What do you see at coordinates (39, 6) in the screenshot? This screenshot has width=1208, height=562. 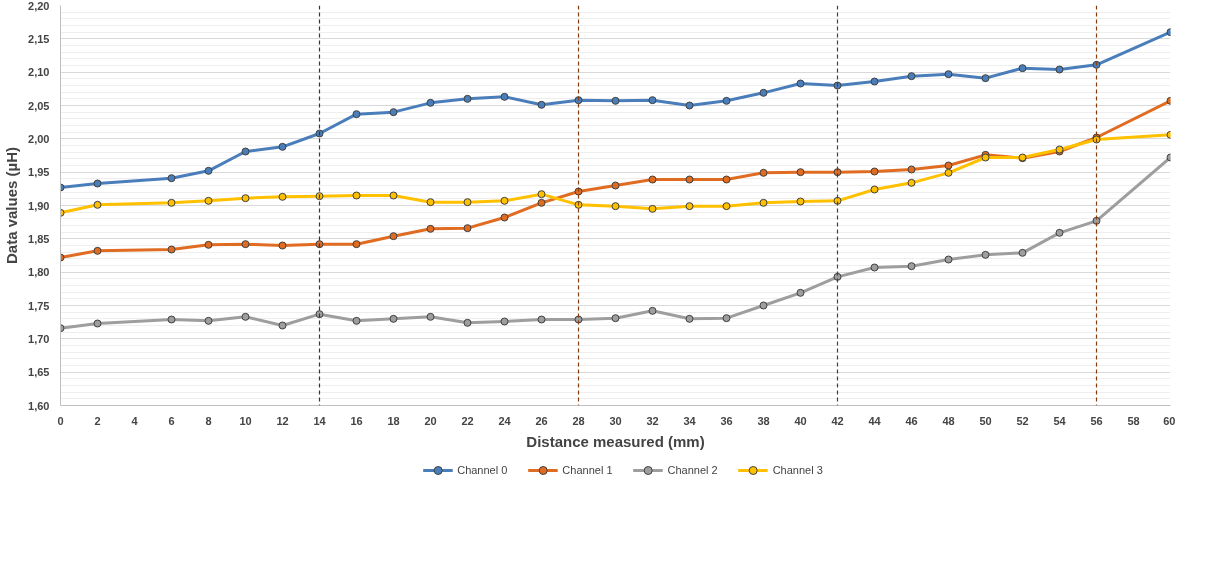 I see `y-tick-label: 2,20` at bounding box center [39, 6].